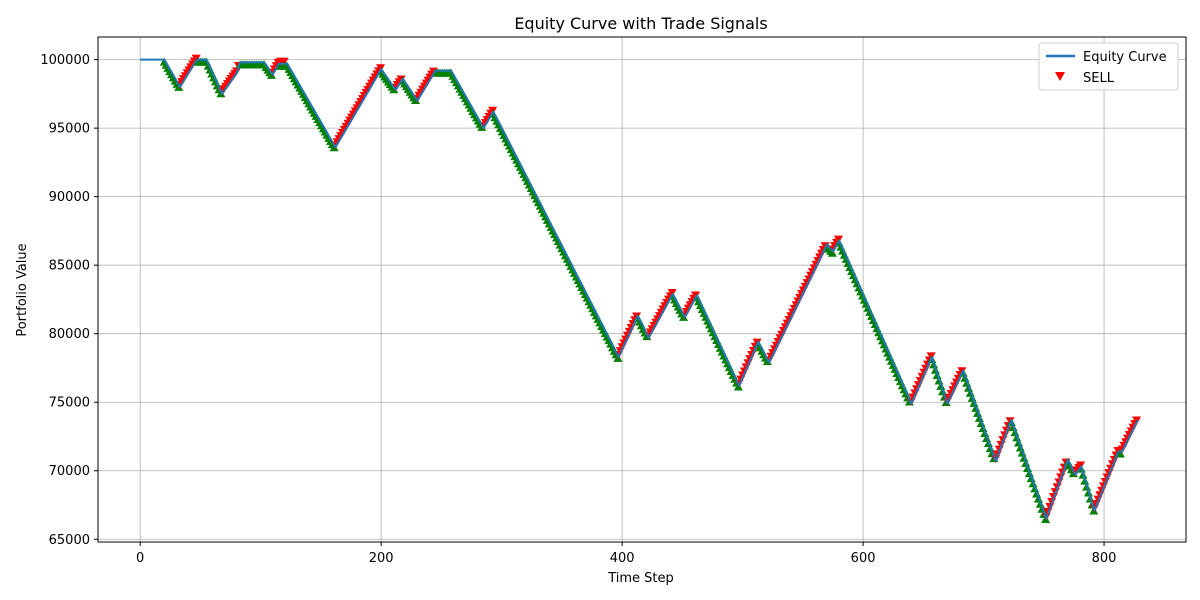 The height and width of the screenshot is (600, 1200). What do you see at coordinates (1060, 76) in the screenshot?
I see `legend-sell-swatch` at bounding box center [1060, 76].